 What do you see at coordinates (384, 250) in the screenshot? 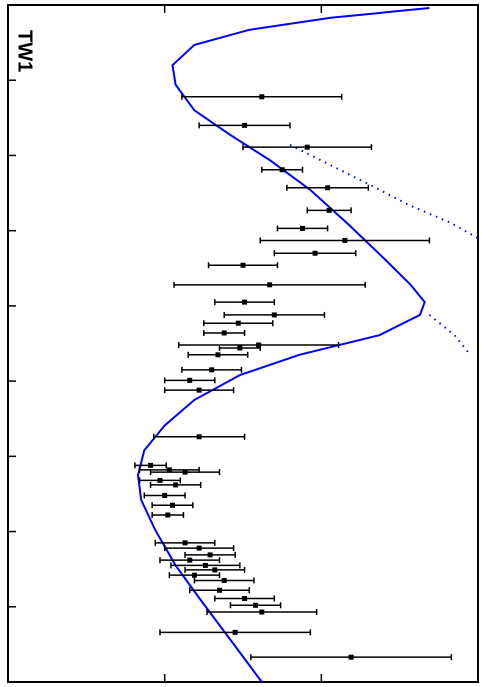
I see `dotted-curve` at bounding box center [384, 250].